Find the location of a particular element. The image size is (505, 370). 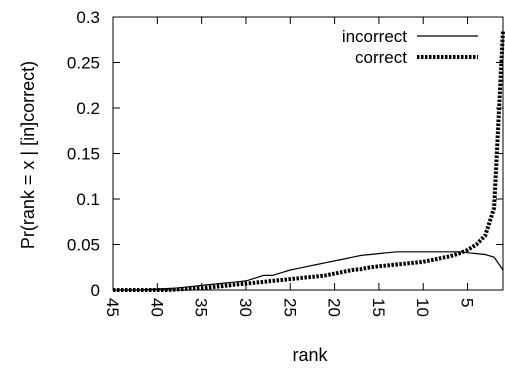

x-tick-label: 45 is located at coordinates (112, 307).